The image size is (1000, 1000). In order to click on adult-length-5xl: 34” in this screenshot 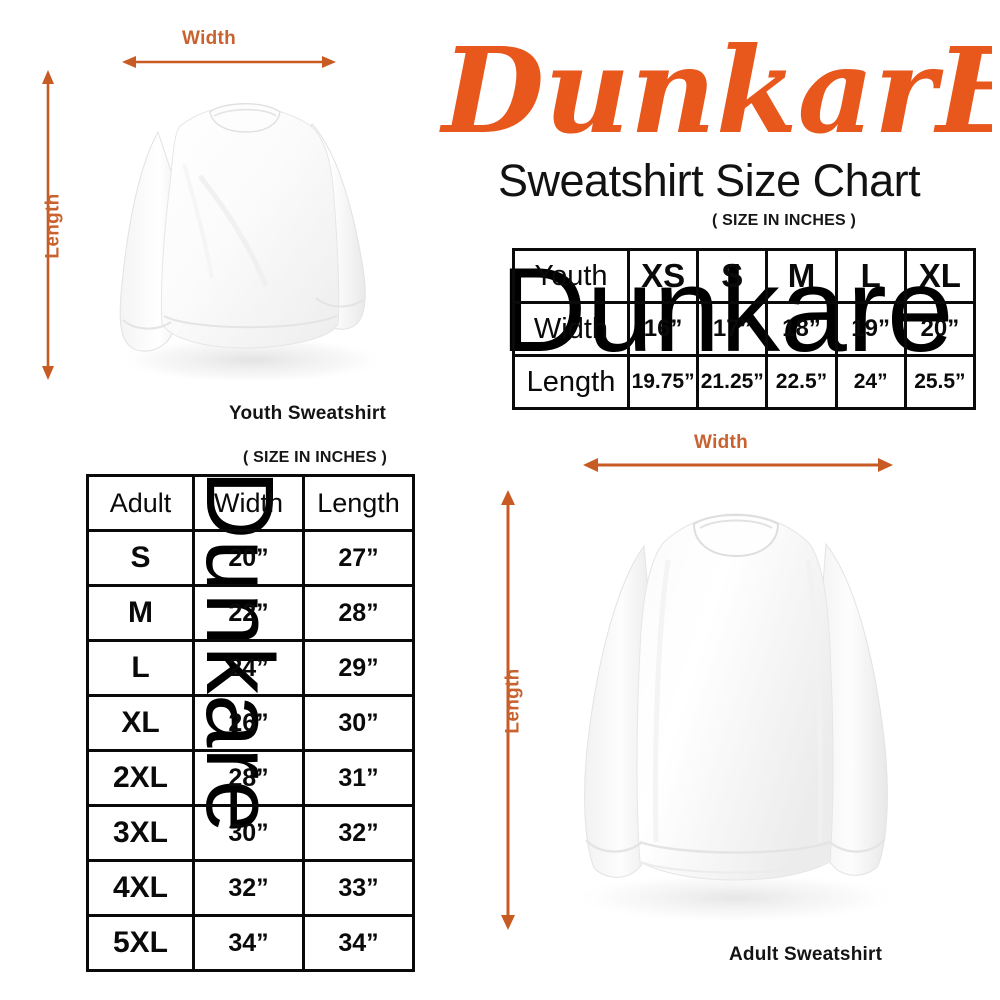, I will do `click(358, 943)`.